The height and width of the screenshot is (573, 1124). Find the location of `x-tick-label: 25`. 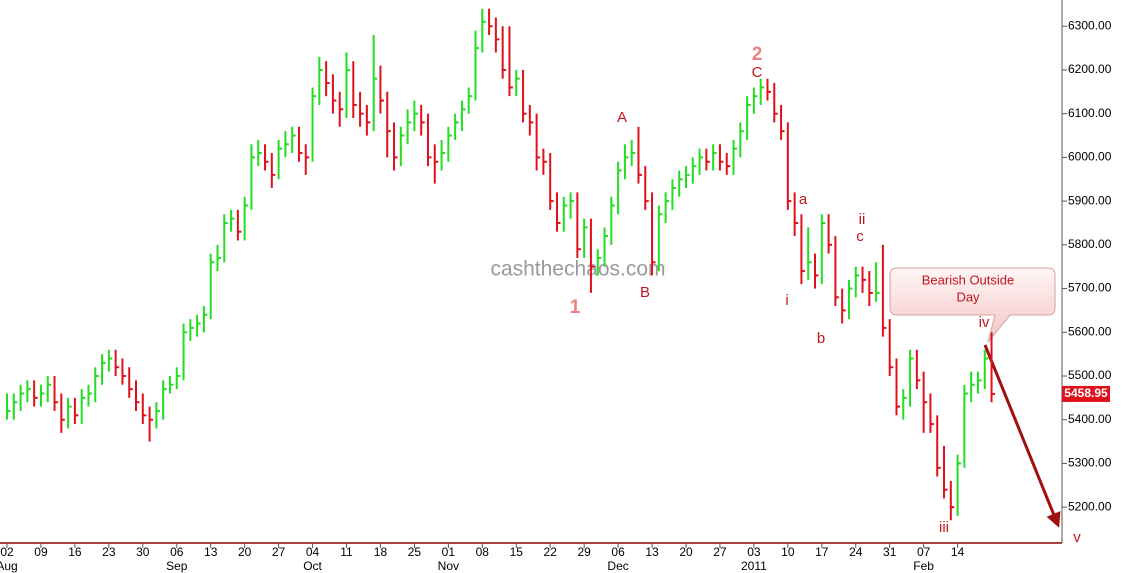

x-tick-label: 25 is located at coordinates (415, 552).